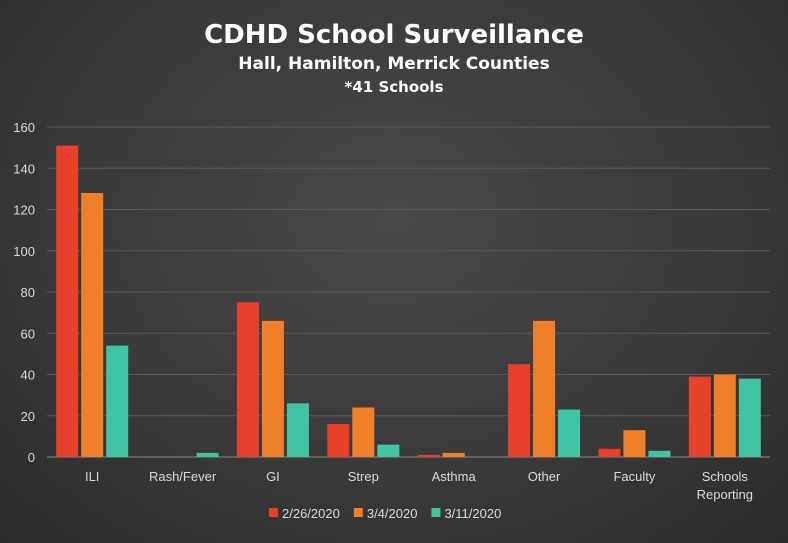 Image resolution: width=788 pixels, height=543 pixels. I want to click on chart-title: CDHD School Surveillance, so click(394, 35).